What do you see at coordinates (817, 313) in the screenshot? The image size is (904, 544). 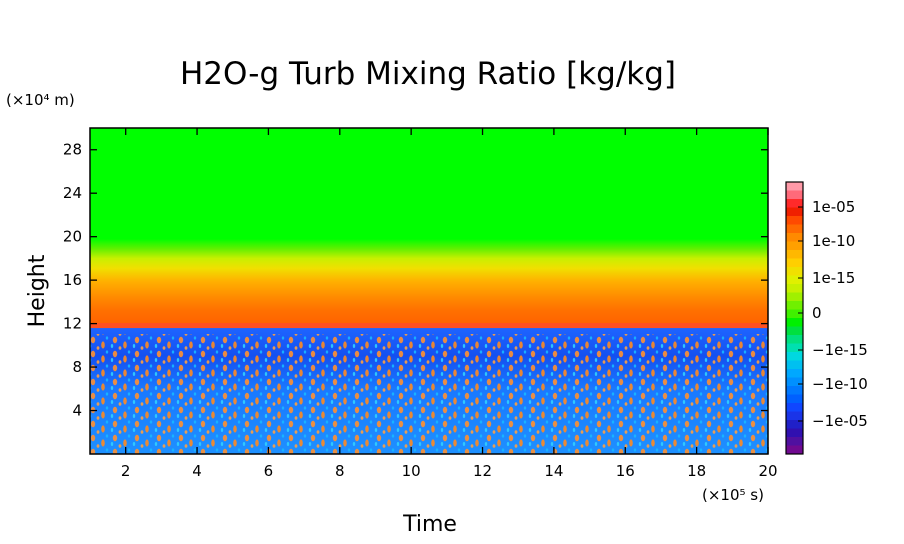 I see `colorbar-tick-label: 0` at bounding box center [817, 313].